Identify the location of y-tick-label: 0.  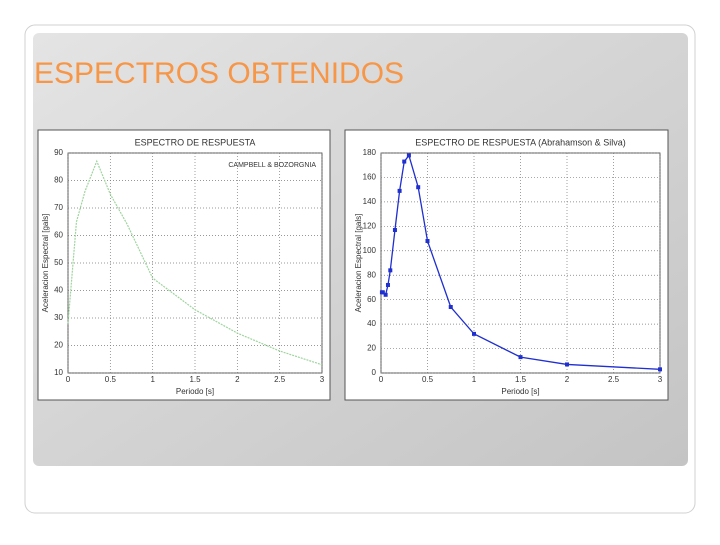
(374, 372).